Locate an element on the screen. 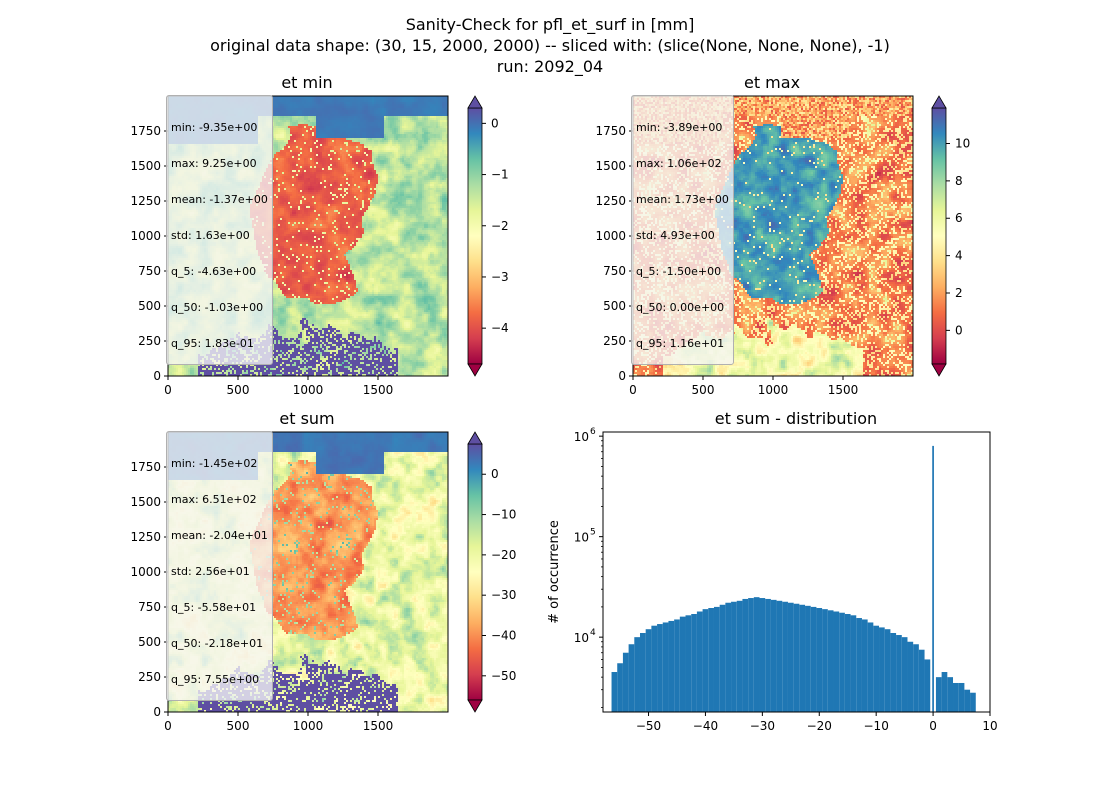 This screenshot has width=1100, height=800. colorbar-tick-label: −1 is located at coordinates (500, 175).